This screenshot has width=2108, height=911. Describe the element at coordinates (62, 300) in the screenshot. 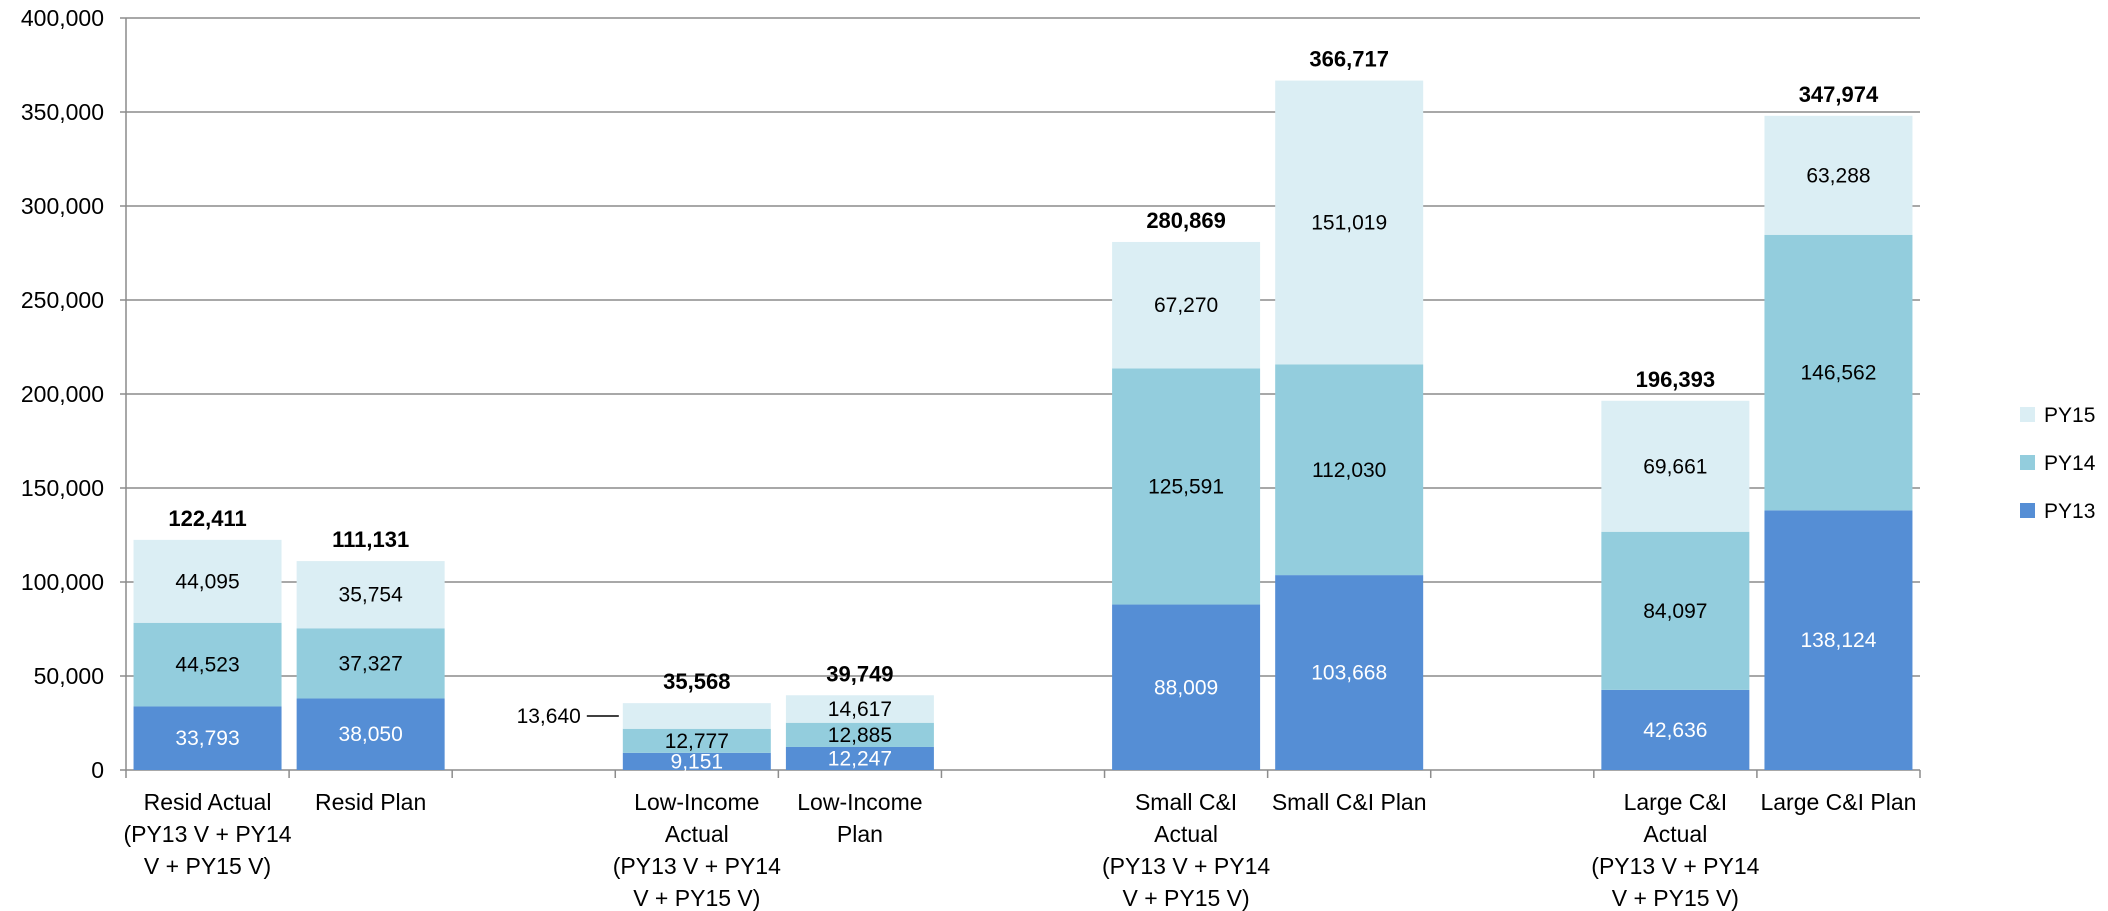

I see `y-tick-label: 250,000` at that location.